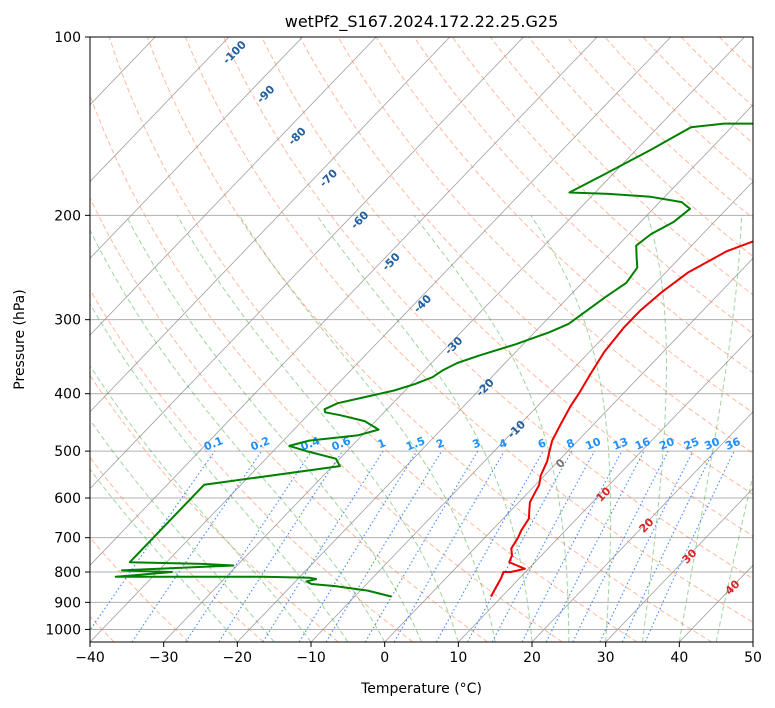 The width and height of the screenshot is (775, 708). Describe the element at coordinates (516, 429) in the screenshot. I see `dry-adiabat-label: -10` at that location.